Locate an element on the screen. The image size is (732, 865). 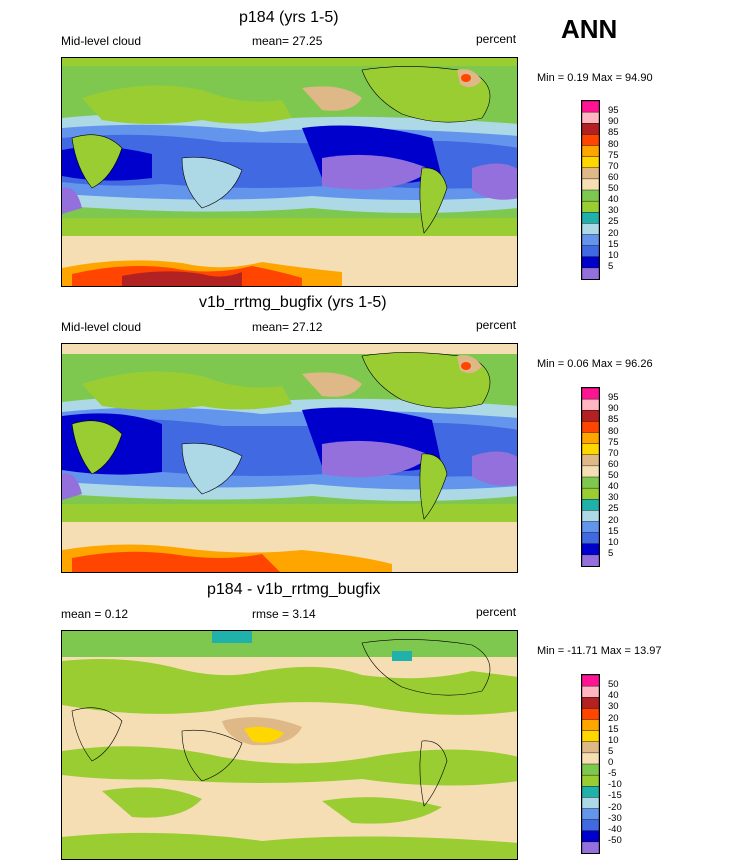
colorbar-label: -20 is located at coordinates (615, 807).